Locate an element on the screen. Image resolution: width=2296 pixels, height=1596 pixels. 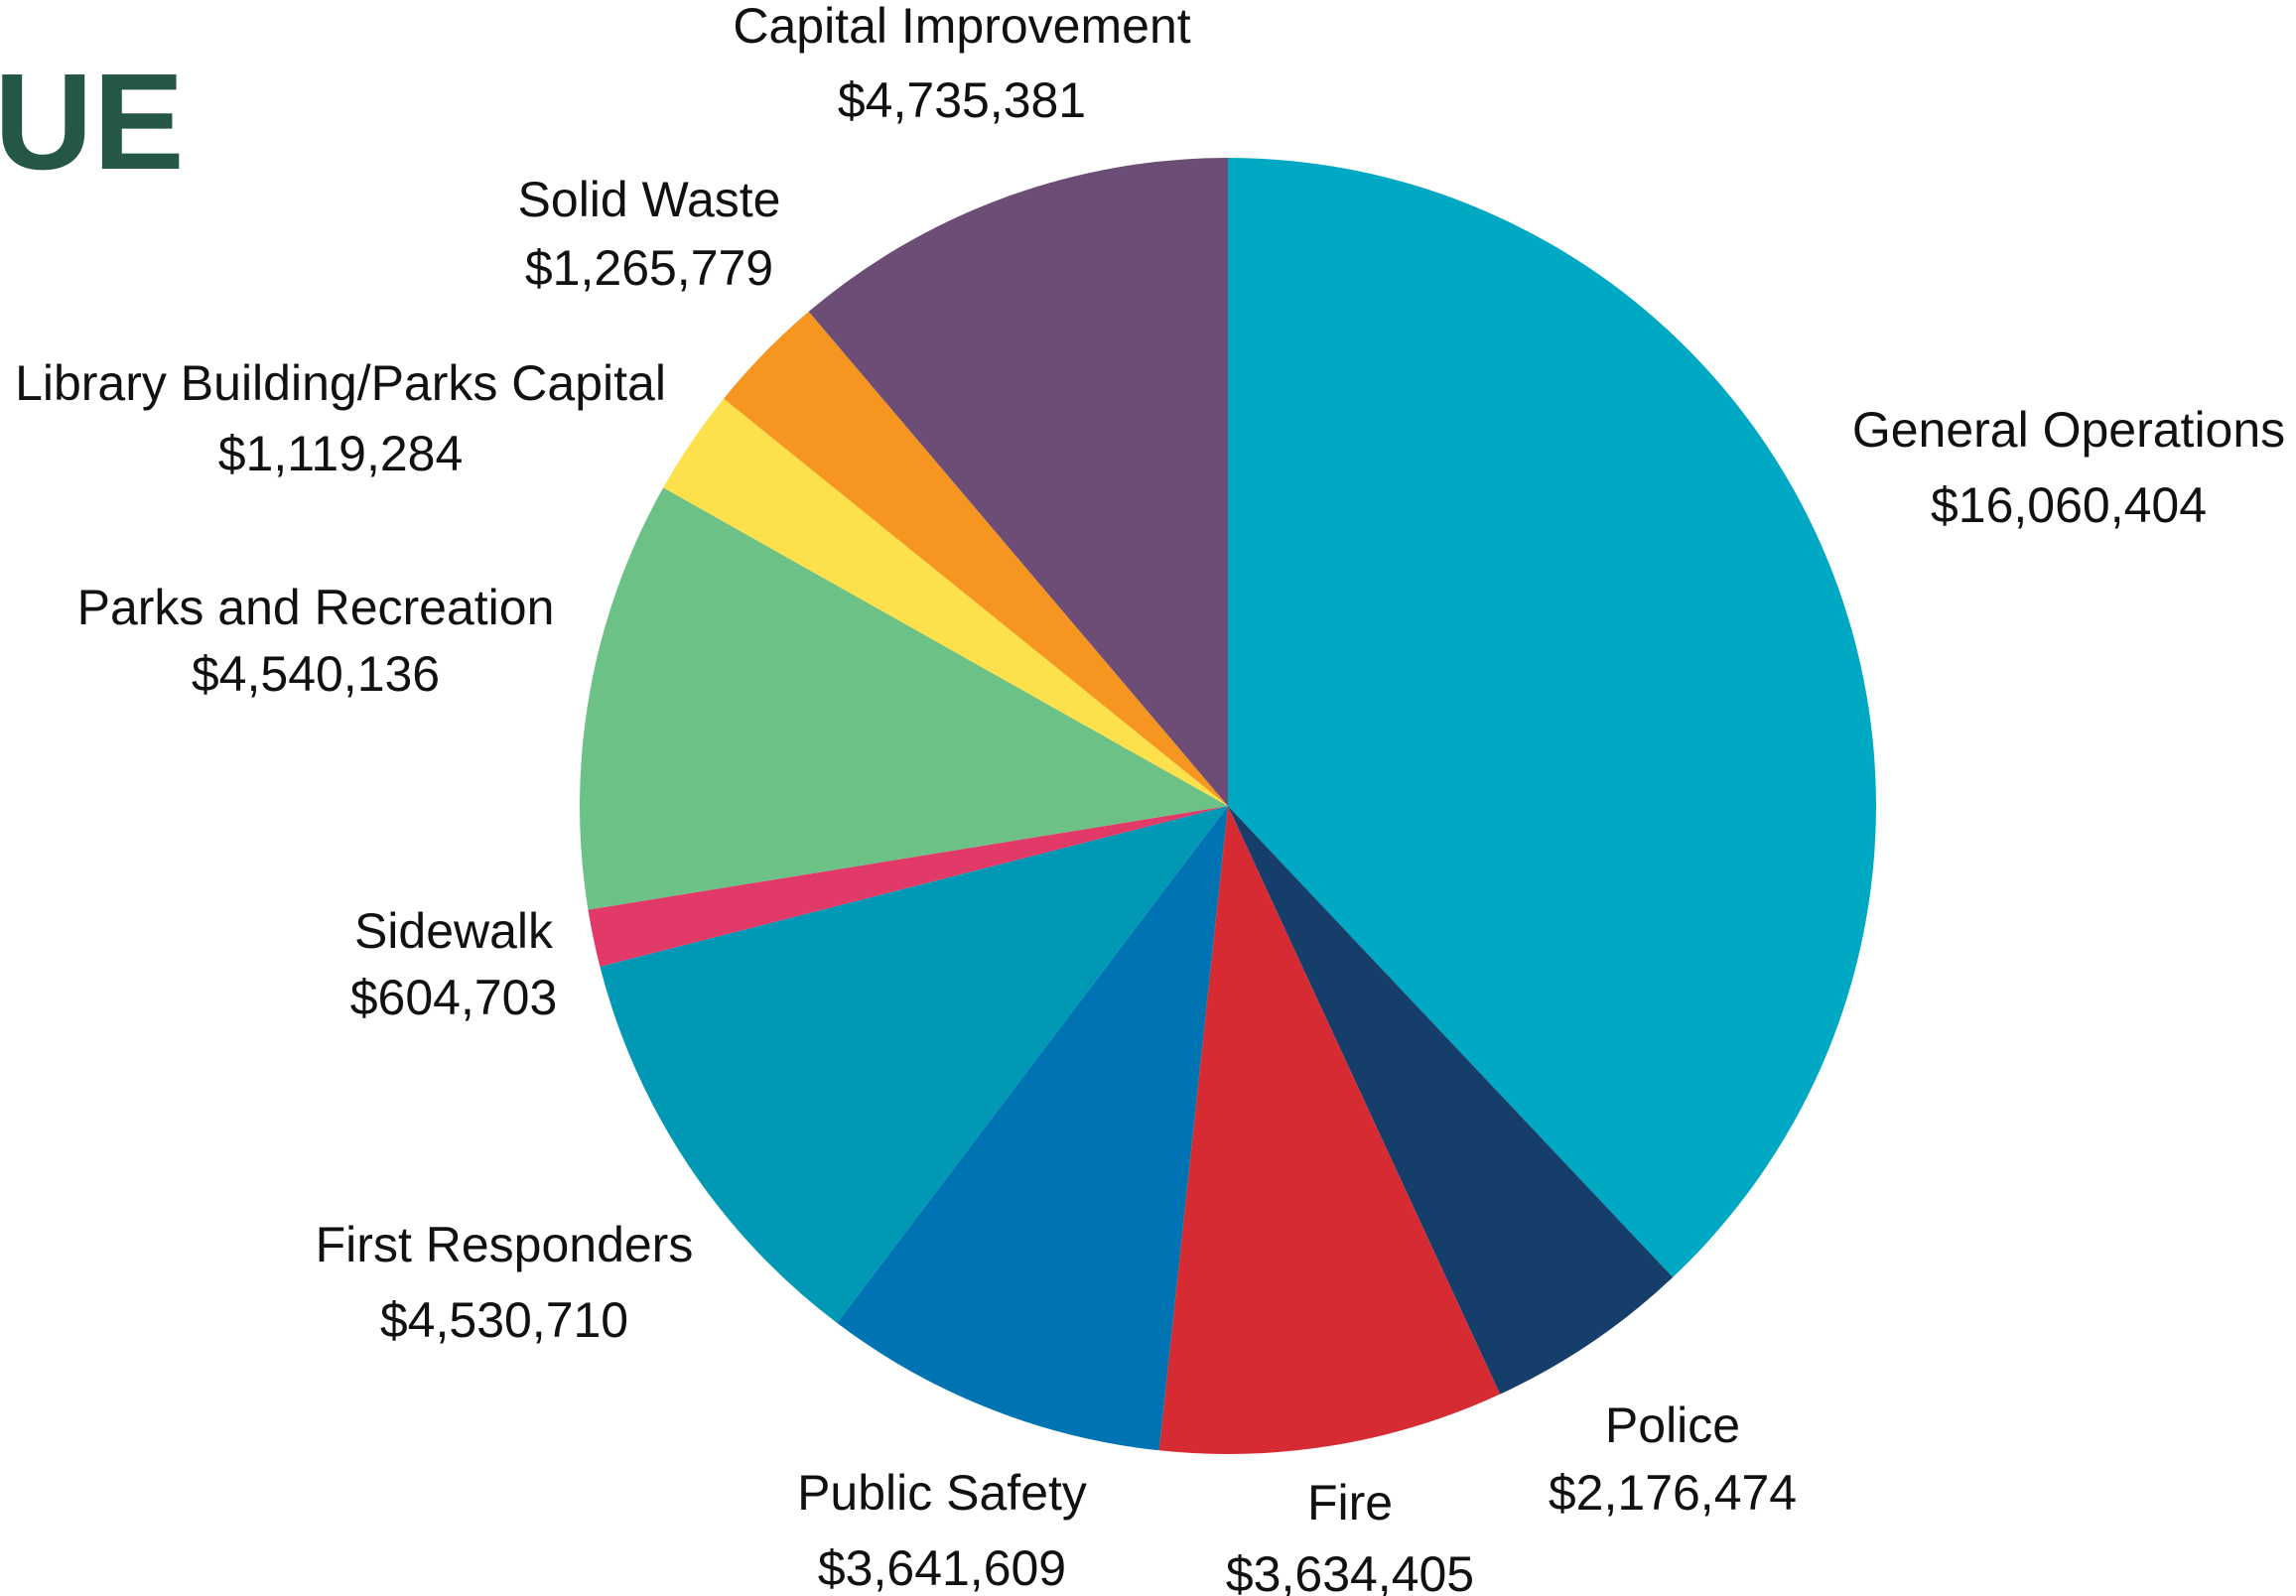
slice-label: Sidewalk is located at coordinates (454, 931).